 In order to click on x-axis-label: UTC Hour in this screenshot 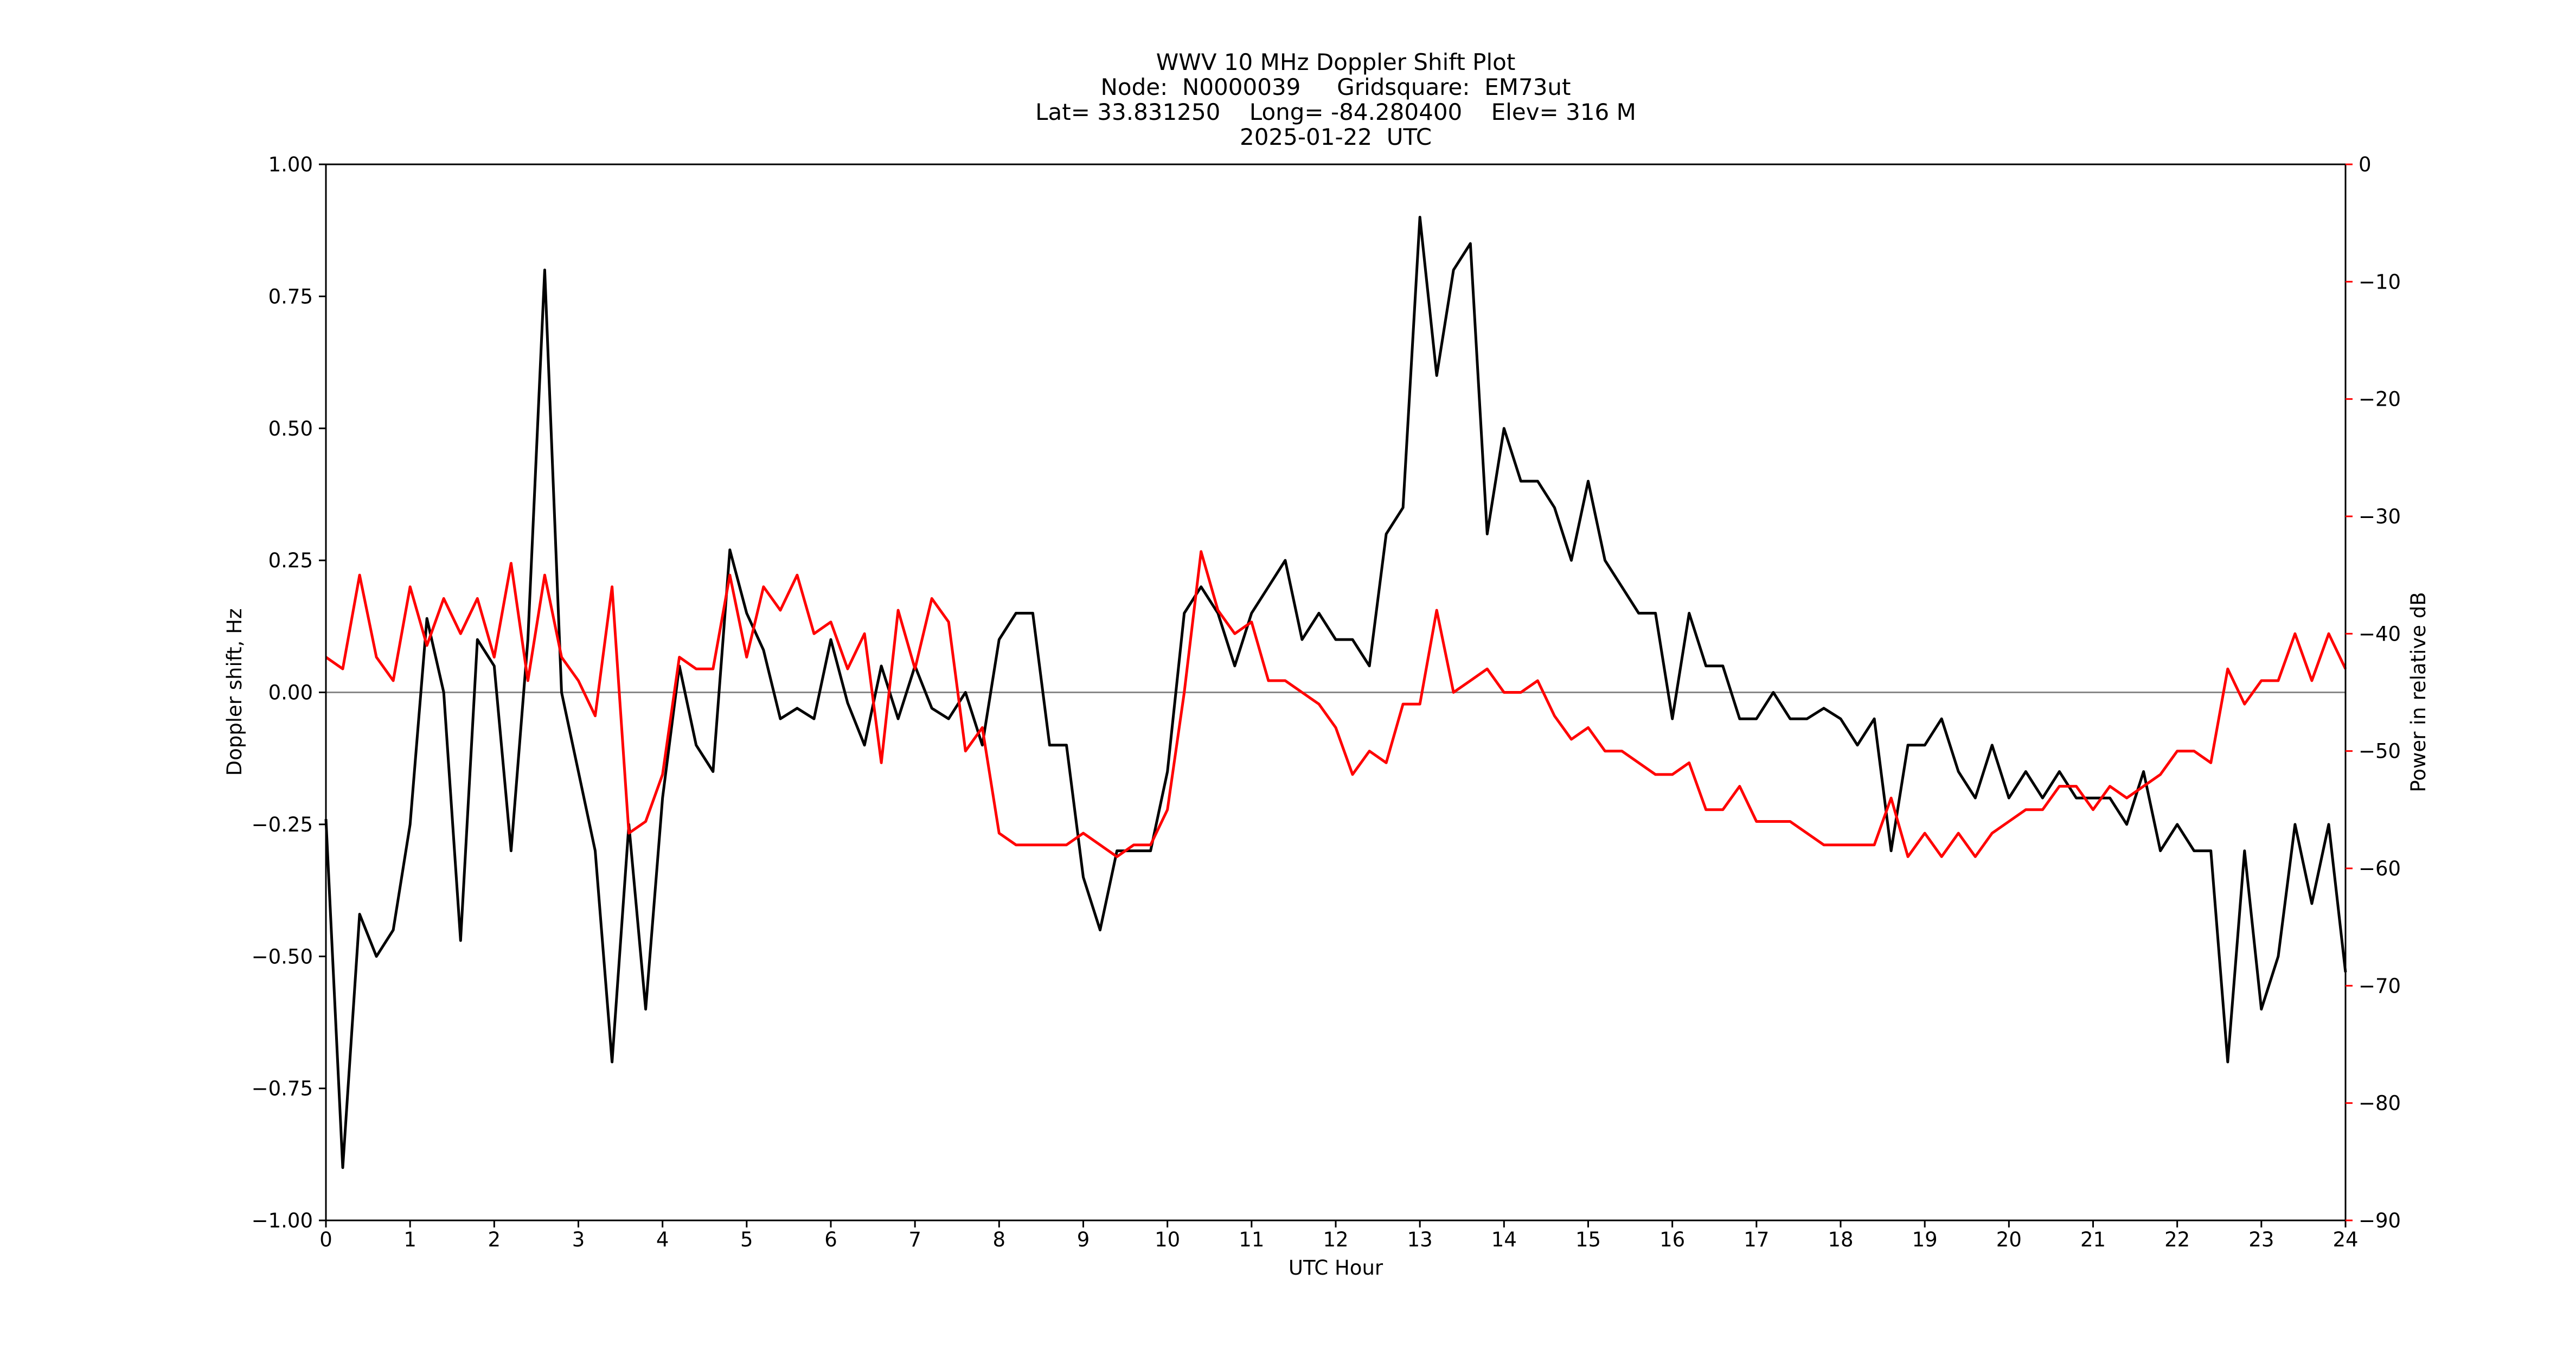, I will do `click(1336, 1268)`.